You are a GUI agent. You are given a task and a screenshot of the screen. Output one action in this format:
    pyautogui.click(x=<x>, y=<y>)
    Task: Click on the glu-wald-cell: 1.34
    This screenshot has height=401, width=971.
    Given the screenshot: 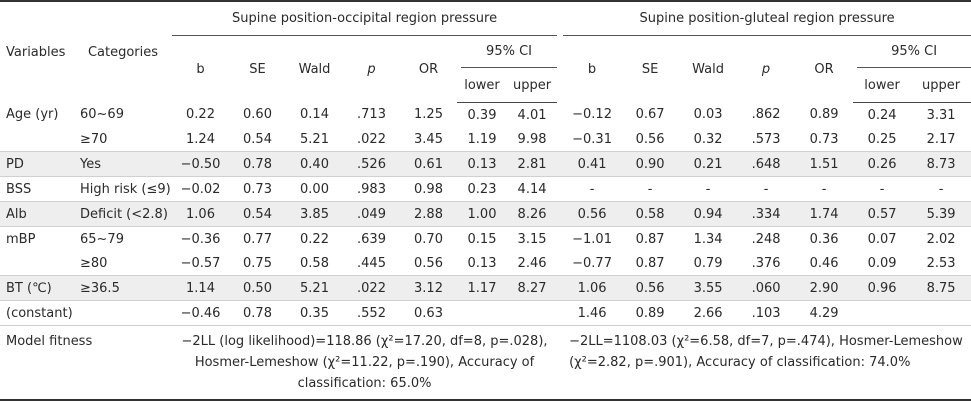 What is the action you would take?
    pyautogui.click(x=708, y=238)
    